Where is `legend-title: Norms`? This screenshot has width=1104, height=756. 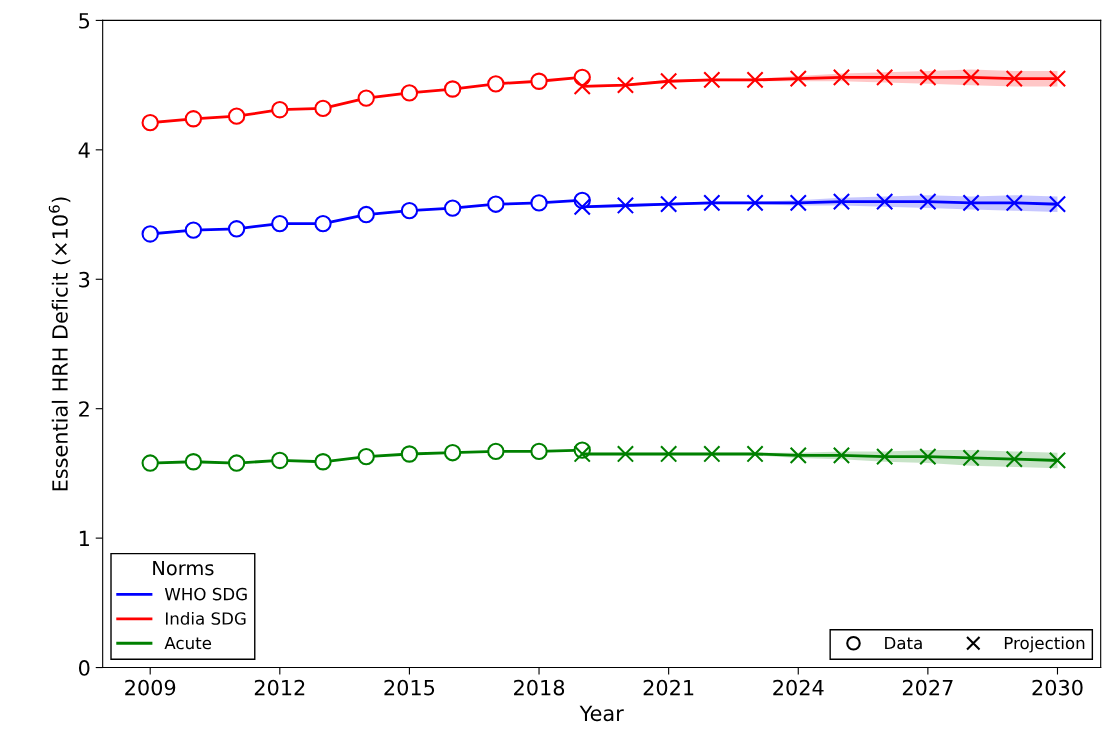 legend-title: Norms is located at coordinates (183, 568).